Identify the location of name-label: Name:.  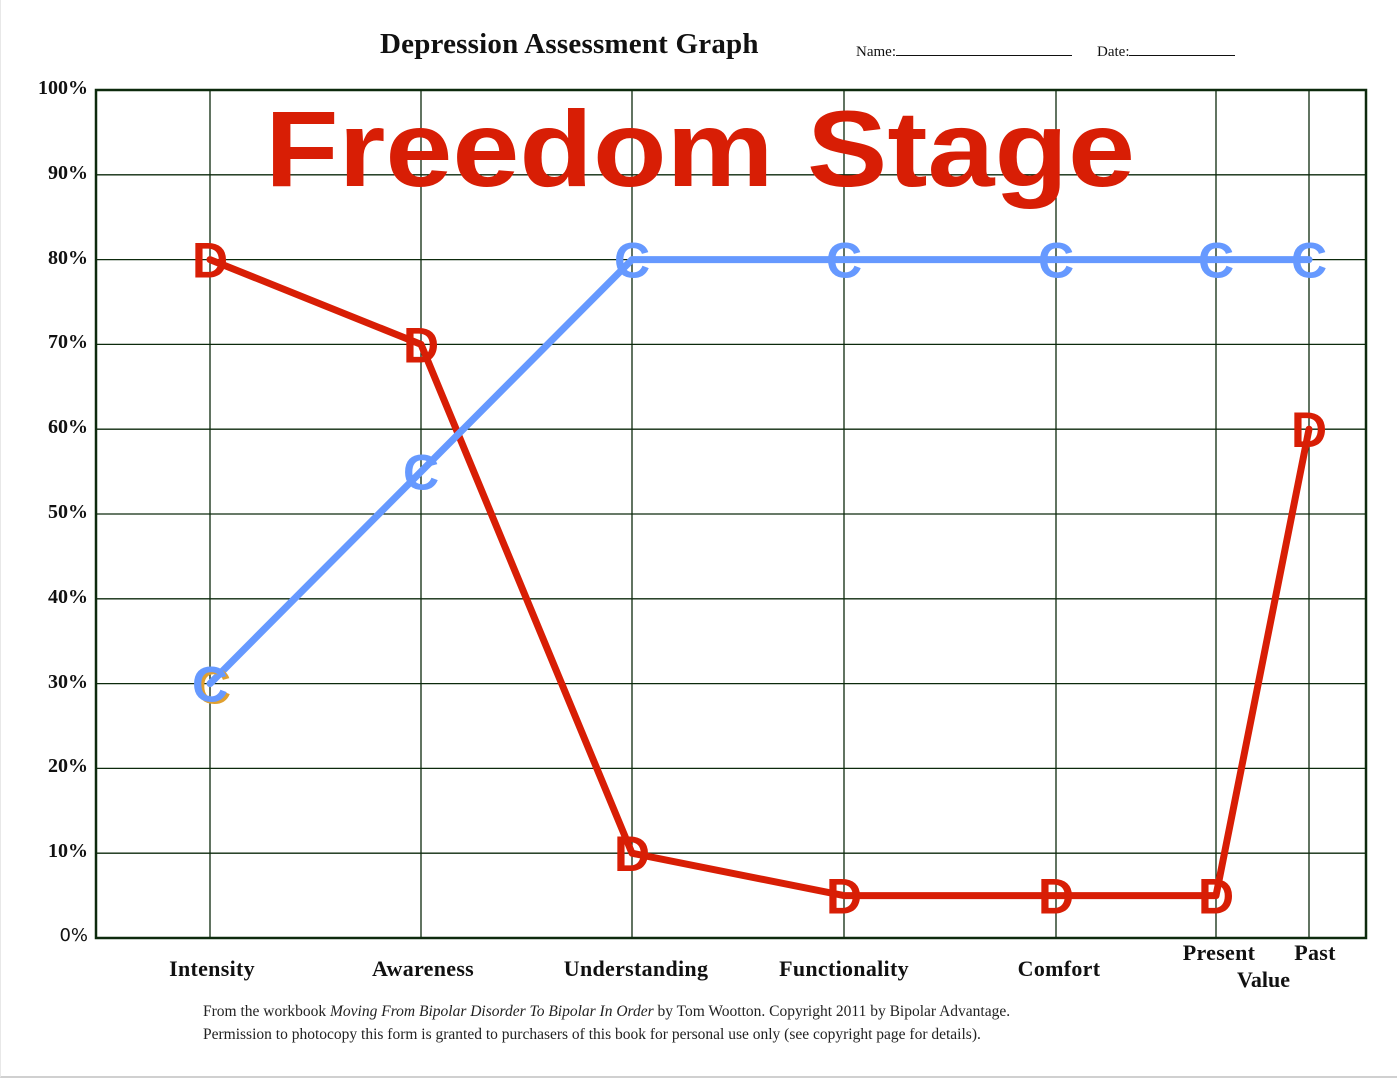
(876, 52).